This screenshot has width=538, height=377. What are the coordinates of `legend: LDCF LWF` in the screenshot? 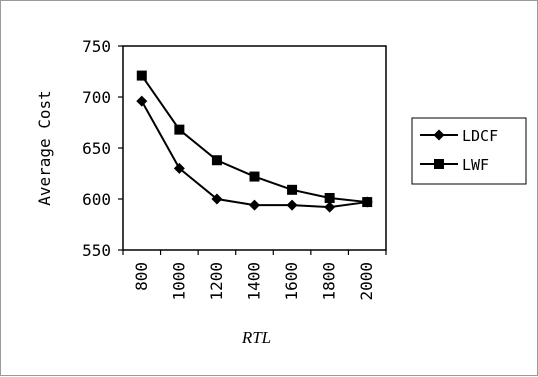 It's located at (469, 151).